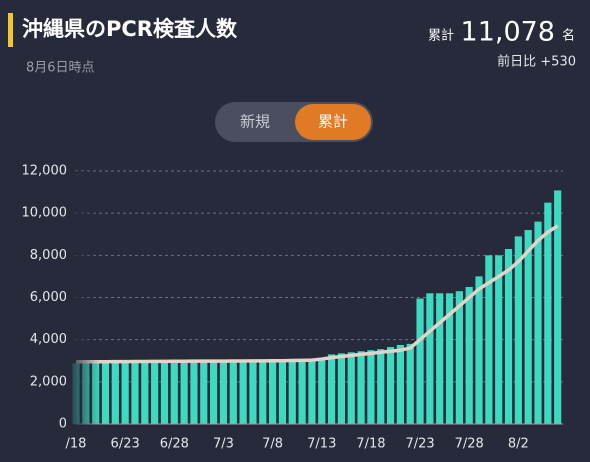 The height and width of the screenshot is (462, 590). What do you see at coordinates (536, 62) in the screenshot?
I see `diff: 前日比 +530` at bounding box center [536, 62].